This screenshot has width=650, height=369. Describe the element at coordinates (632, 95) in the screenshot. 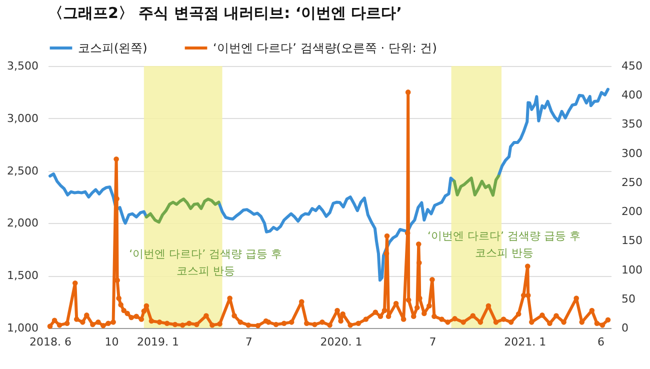

I see `y2-tick-label: 400` at that location.